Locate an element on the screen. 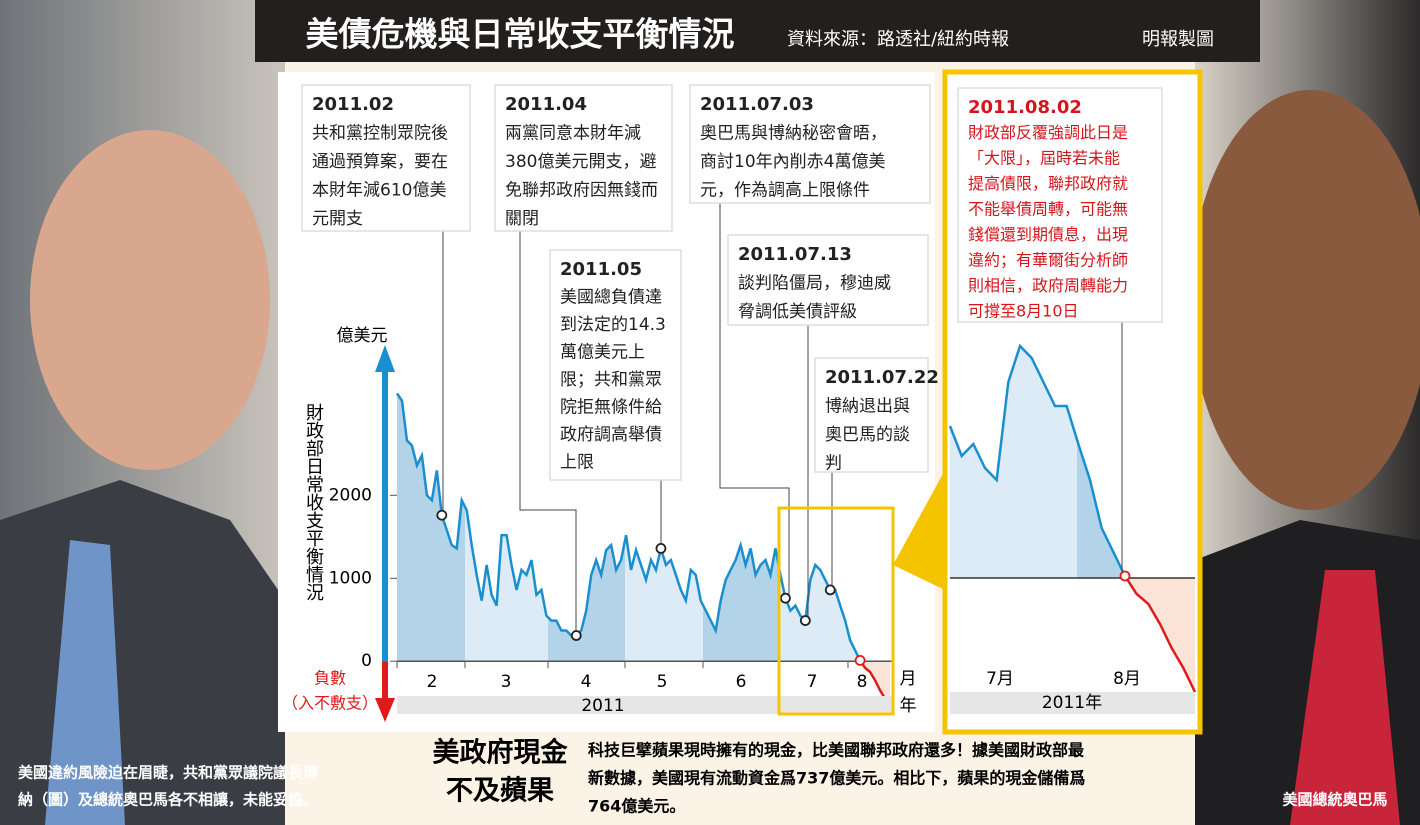 The image size is (1420, 825). annotation-text: 「大限」，屆時若未能 is located at coordinates (1044, 158).